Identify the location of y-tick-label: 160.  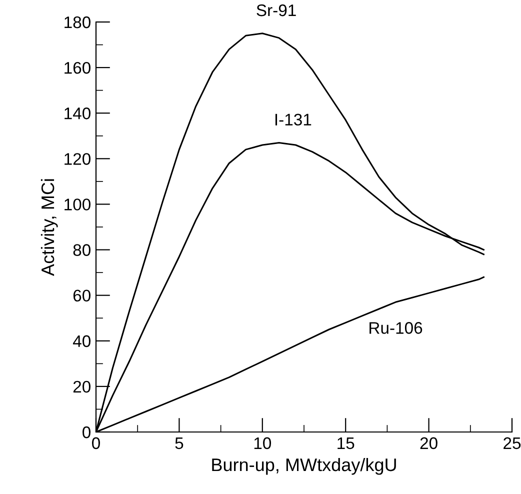
(77, 68).